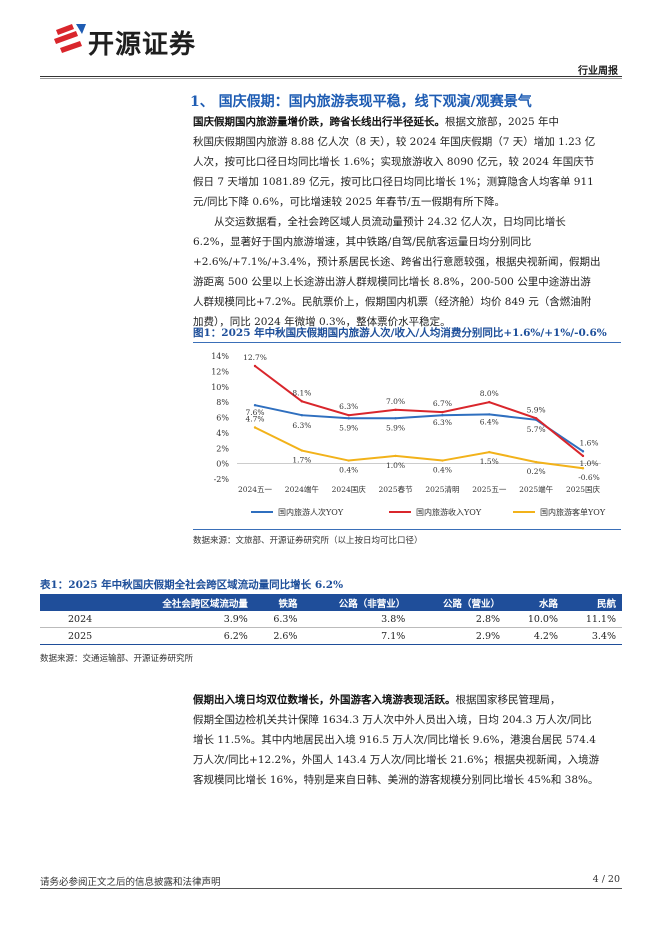  I want to click on paragraph-text: 根据国家移民管理局，, so click(508, 700).